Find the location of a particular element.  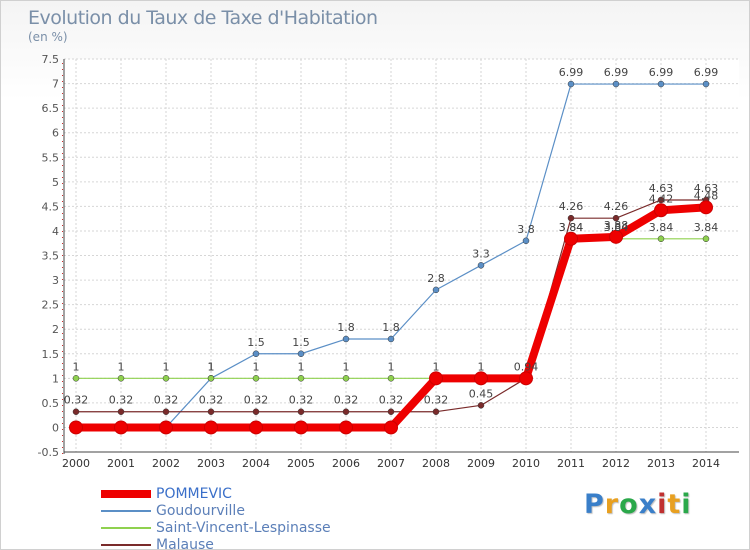

data-label: 4.48 is located at coordinates (706, 195).